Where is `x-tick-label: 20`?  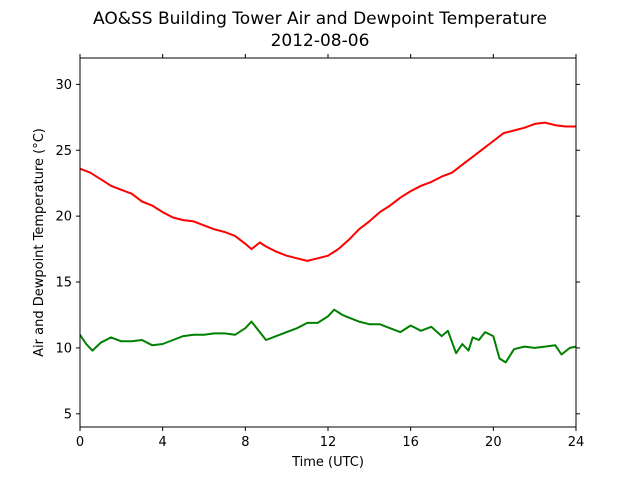 x-tick-label: 20 is located at coordinates (493, 442).